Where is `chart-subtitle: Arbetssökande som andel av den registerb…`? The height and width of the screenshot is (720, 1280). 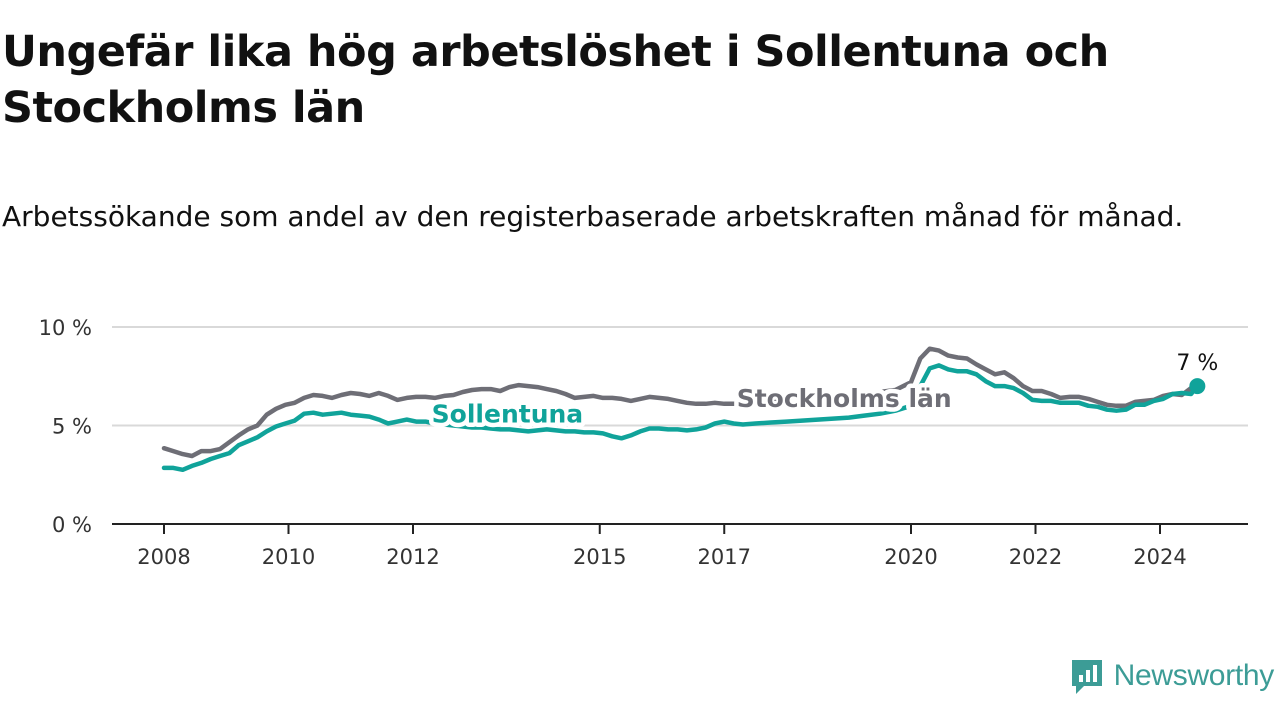 chart-subtitle: Arbetssökande som andel av den registerb… is located at coordinates (593, 216).